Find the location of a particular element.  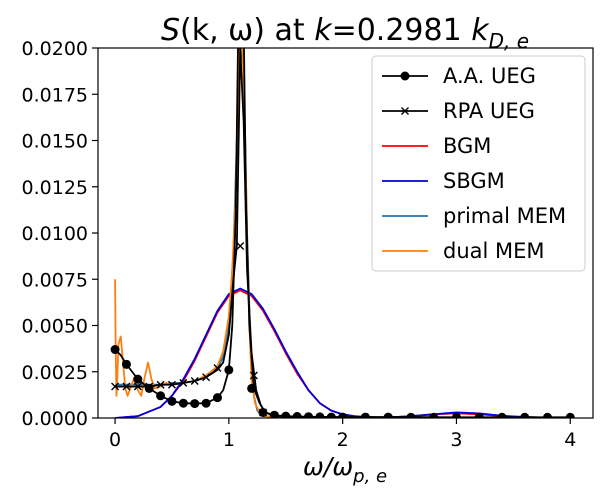

title-s: S is located at coordinates (170, 30).